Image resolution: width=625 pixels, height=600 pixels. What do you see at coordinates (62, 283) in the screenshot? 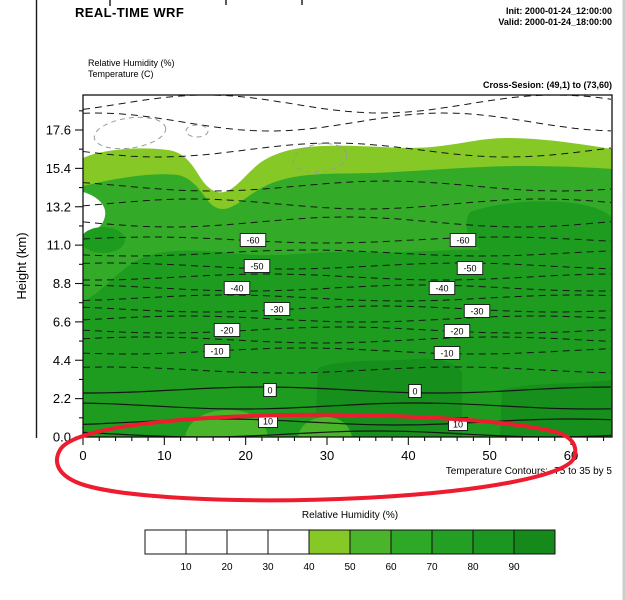
I see `y-tick-label: 8.8` at bounding box center [62, 283].